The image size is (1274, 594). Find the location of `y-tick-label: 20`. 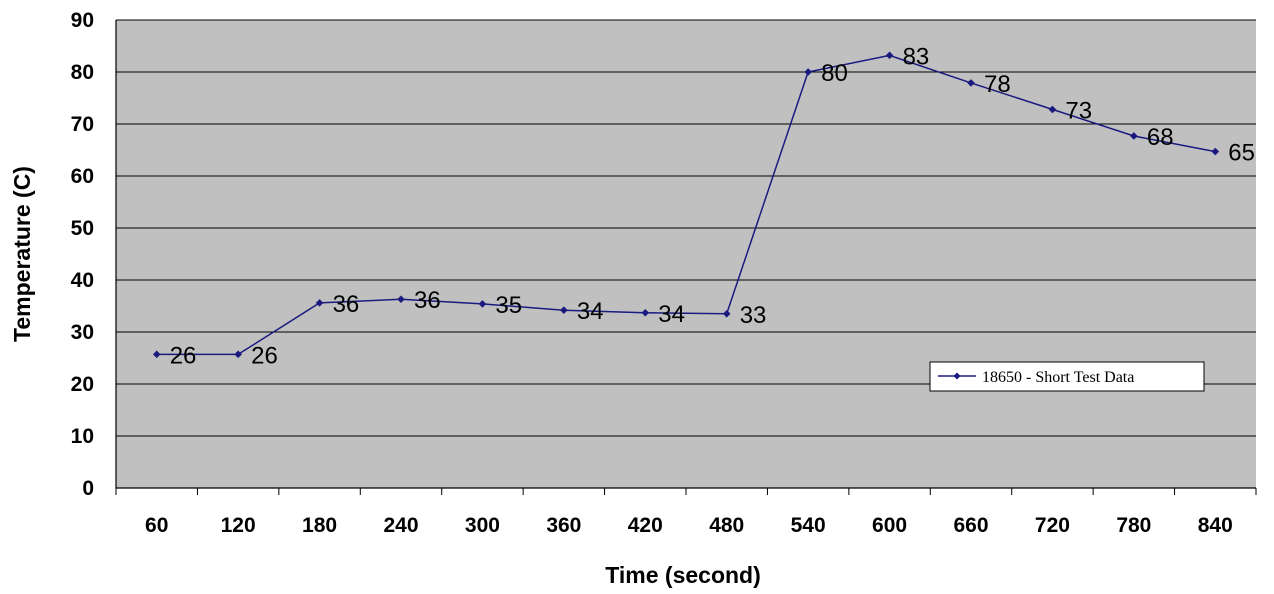

y-tick-label: 20 is located at coordinates (82, 384).